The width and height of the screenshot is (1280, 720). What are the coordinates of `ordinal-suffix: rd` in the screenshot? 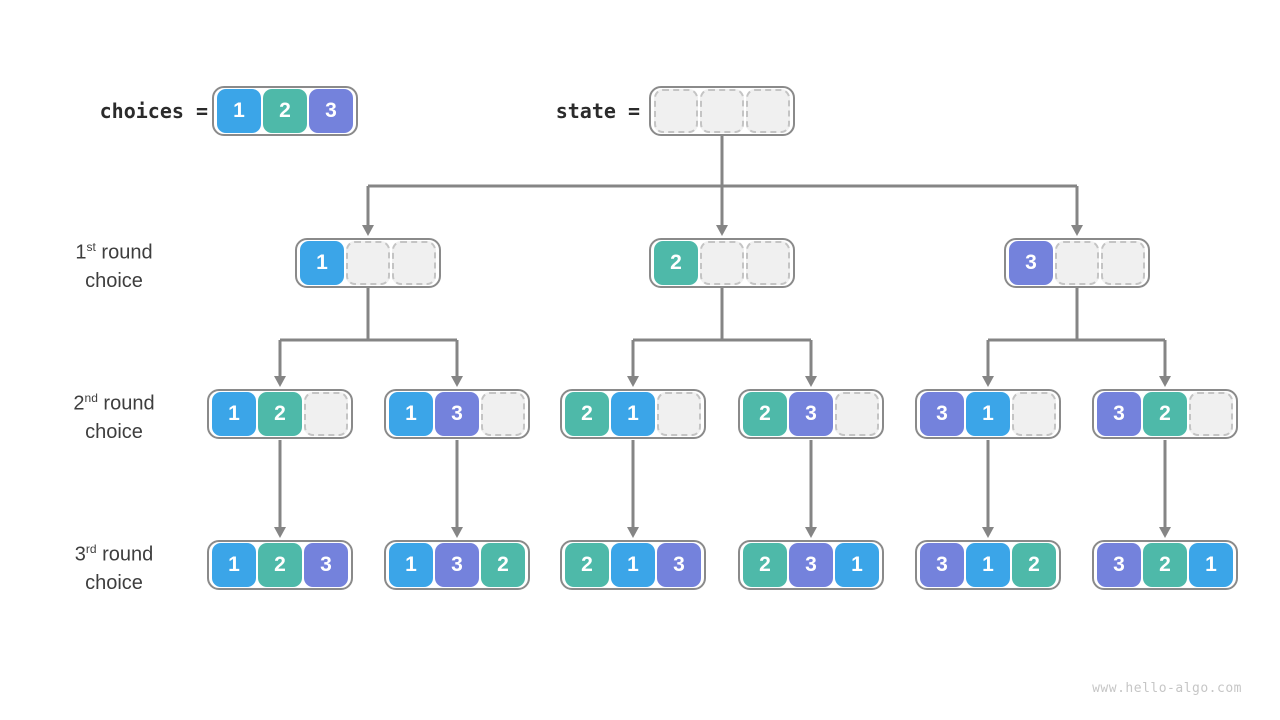 It's located at (91, 549).